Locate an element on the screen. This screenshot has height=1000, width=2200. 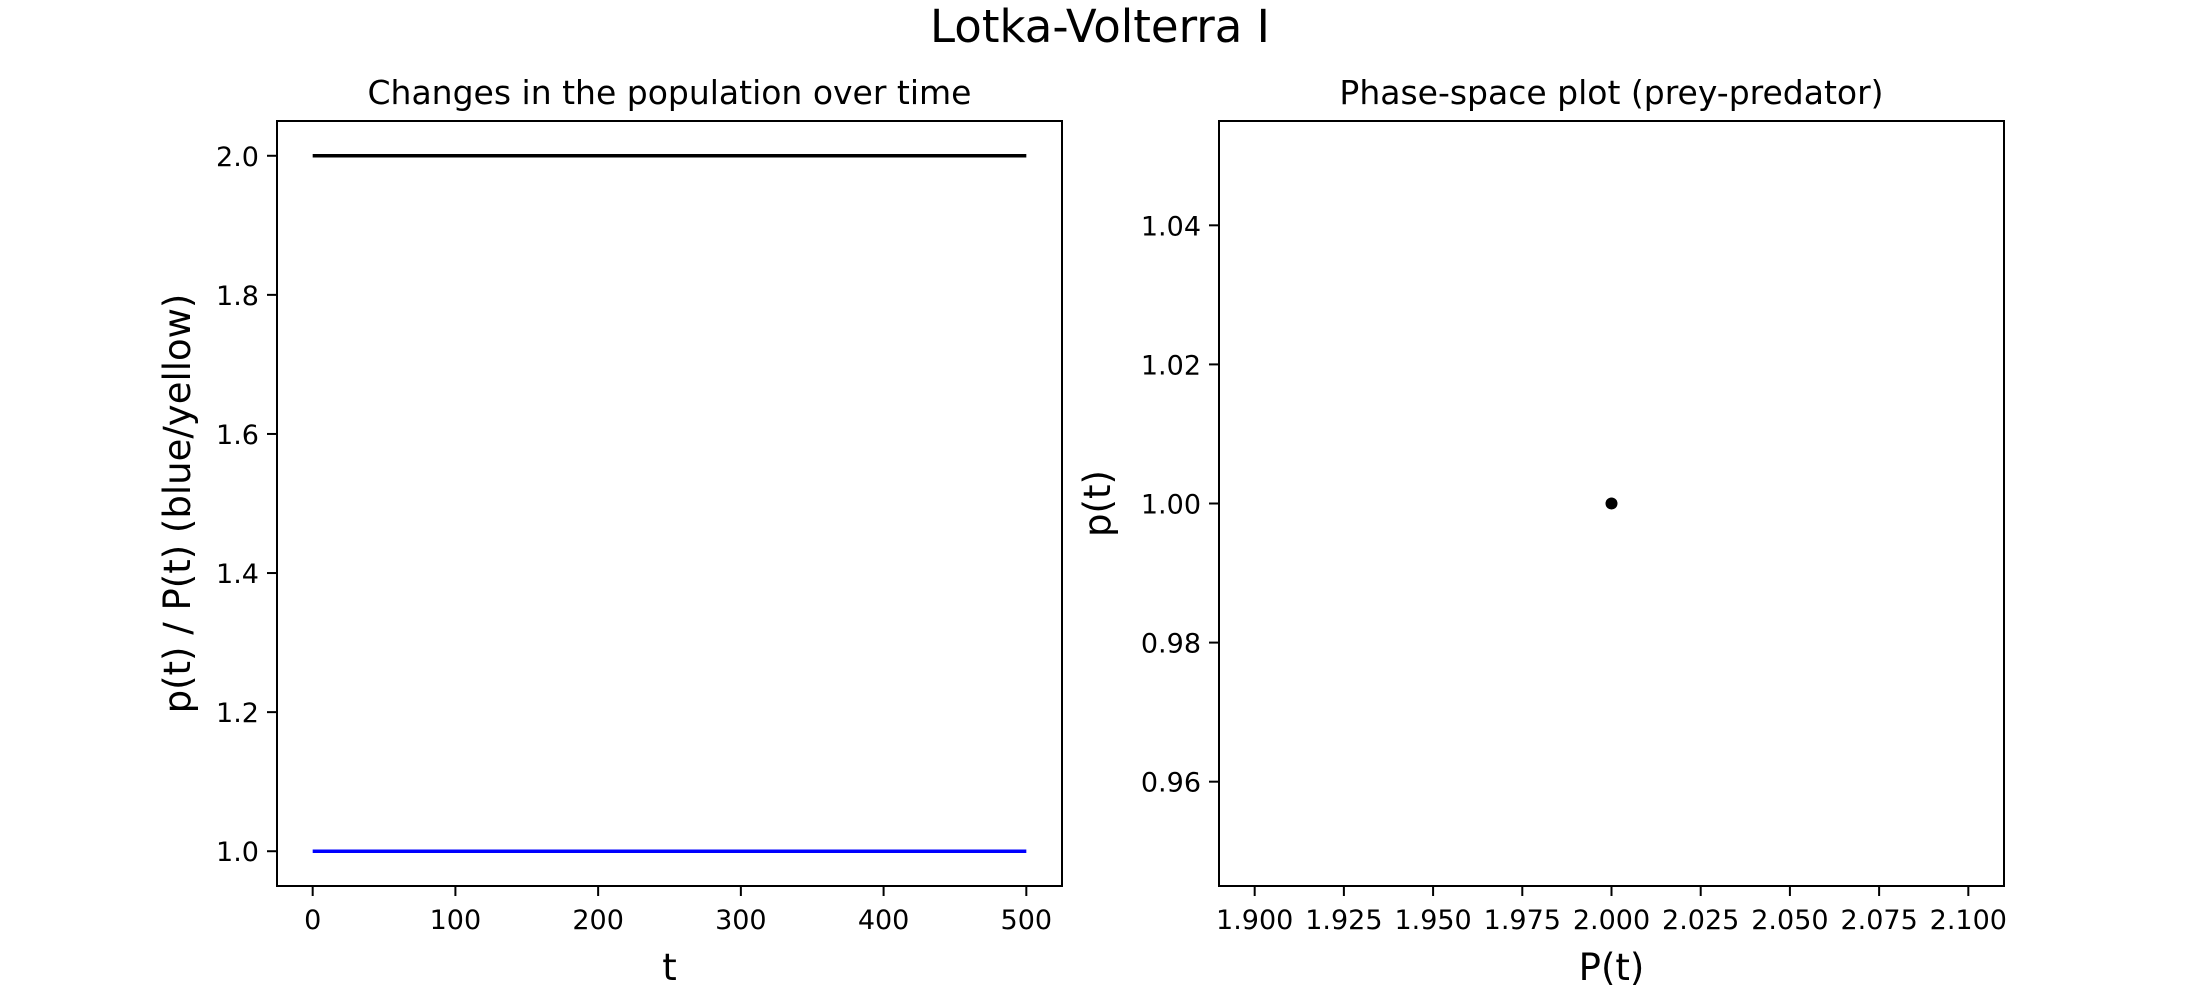
y-tick-label: 1.02 is located at coordinates (1171, 365).